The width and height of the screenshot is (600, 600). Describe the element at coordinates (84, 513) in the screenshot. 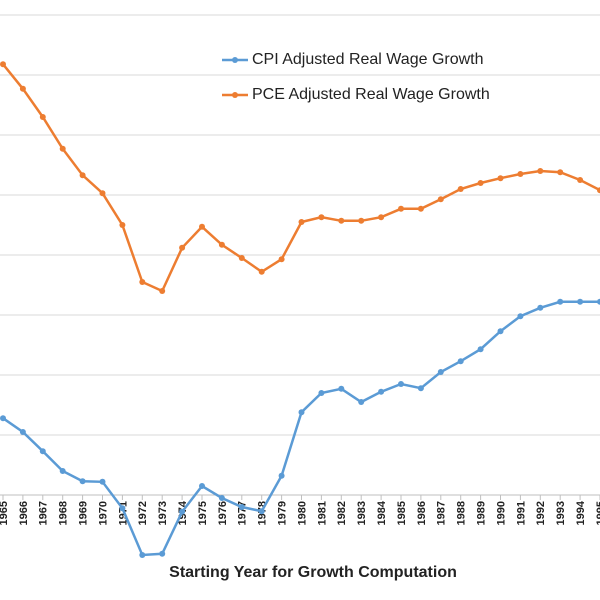

I see `x-tick-label: 1969` at that location.